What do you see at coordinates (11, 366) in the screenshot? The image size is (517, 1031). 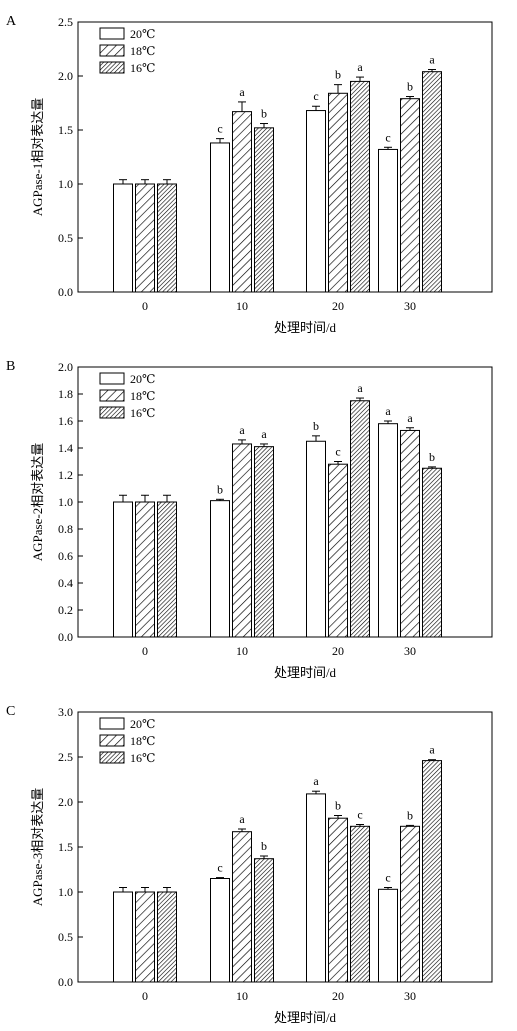 I see `panel-label: B` at bounding box center [11, 366].